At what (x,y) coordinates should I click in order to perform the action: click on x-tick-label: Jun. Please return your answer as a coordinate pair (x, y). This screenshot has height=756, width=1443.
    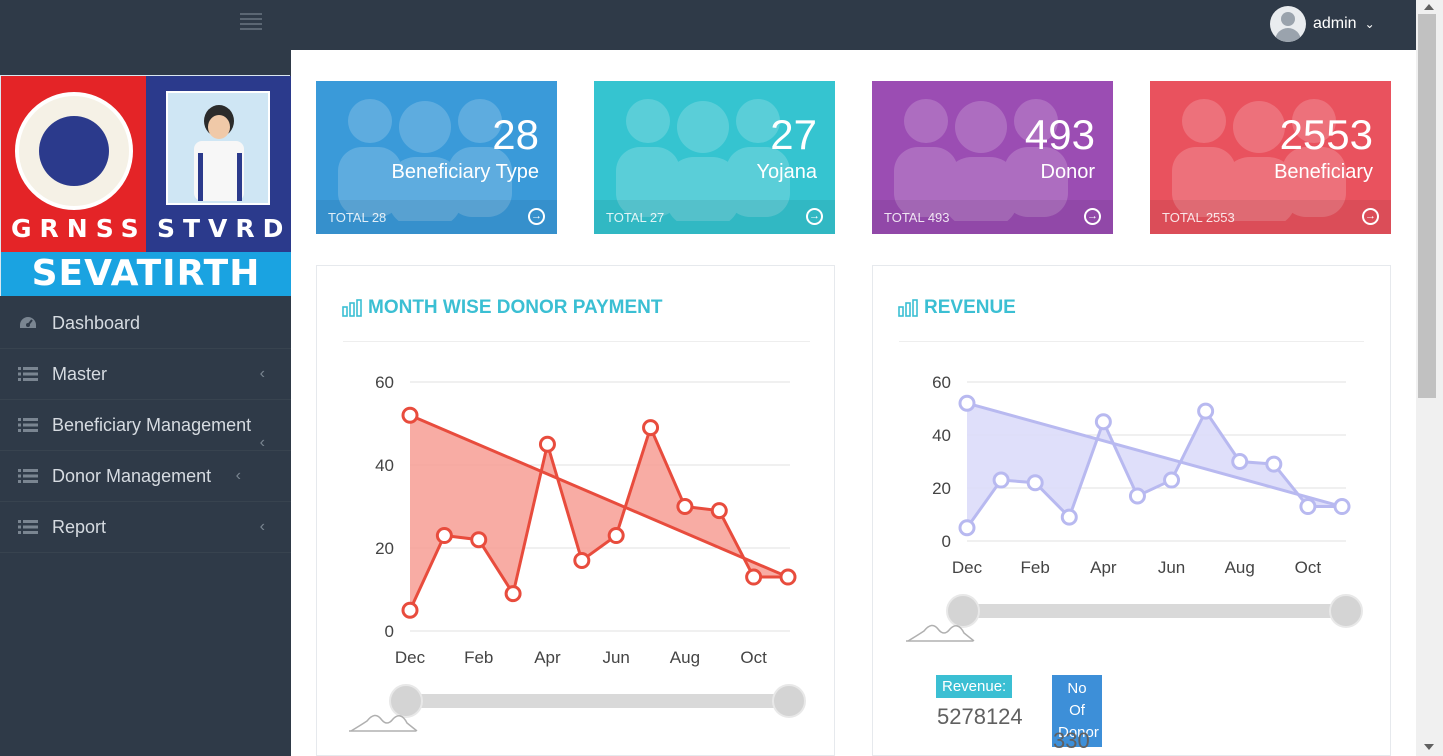
    Looking at the image, I should click on (615, 657).